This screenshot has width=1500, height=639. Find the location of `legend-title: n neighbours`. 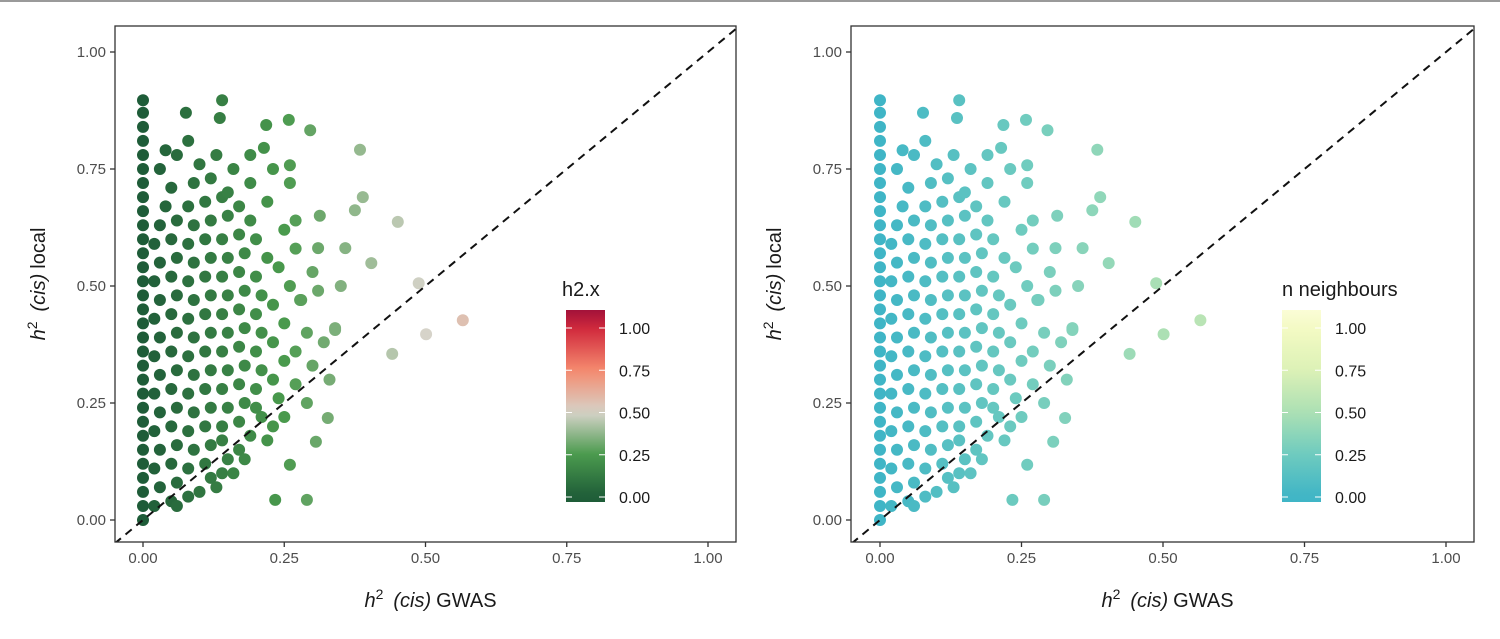

legend-title: n neighbours is located at coordinates (1340, 290).